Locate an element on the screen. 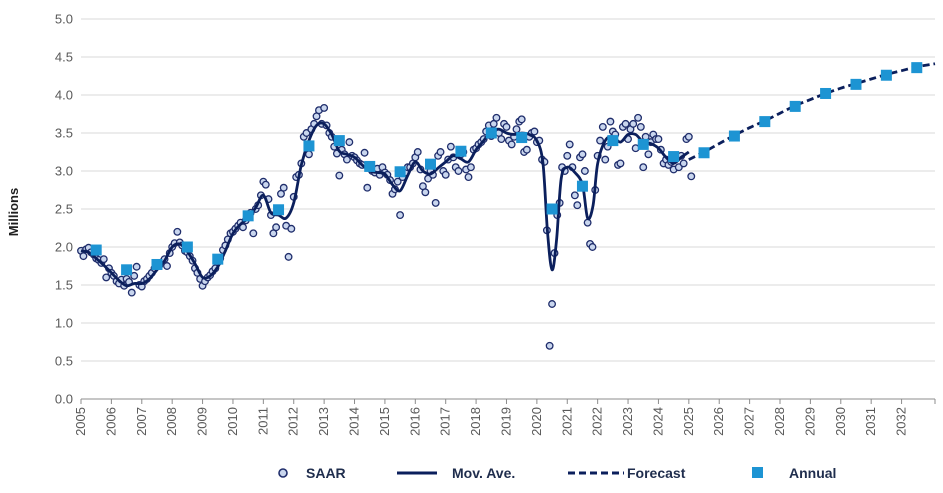 This screenshot has height=493, width=943. y-tick-label: 0.0 is located at coordinates (64, 399).